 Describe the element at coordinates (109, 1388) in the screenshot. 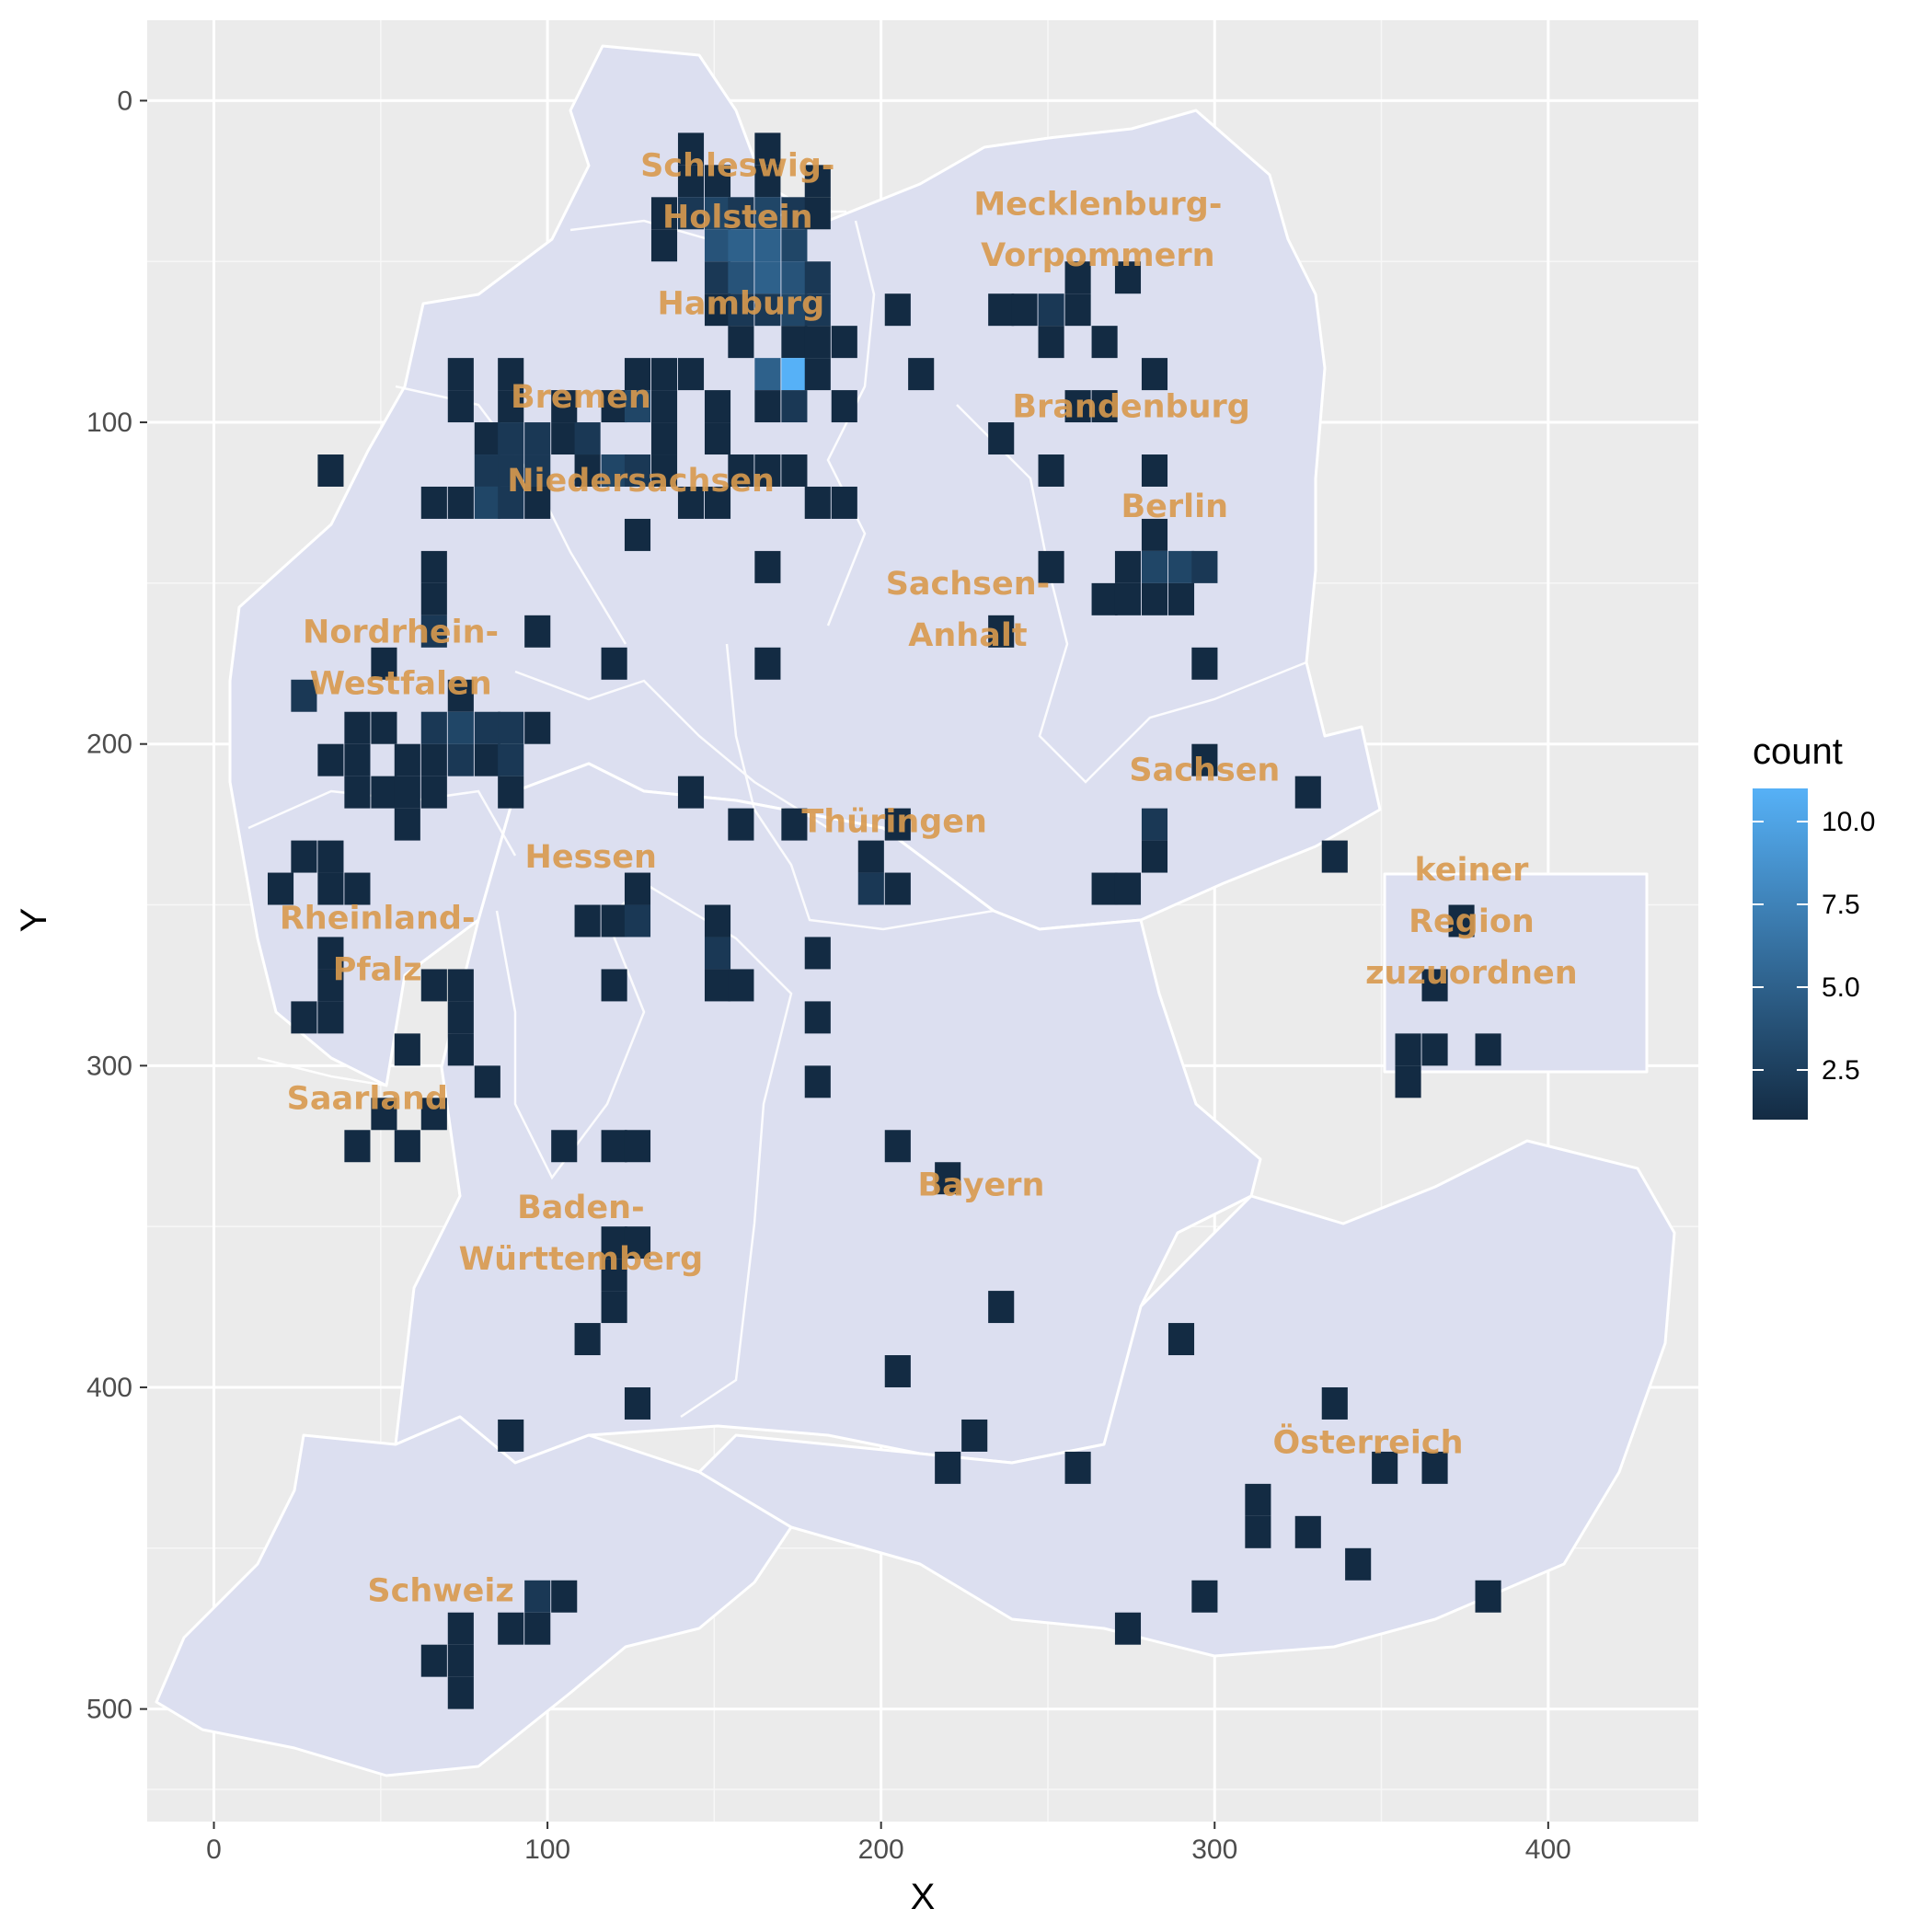

I see `y-tick-label: 400` at that location.